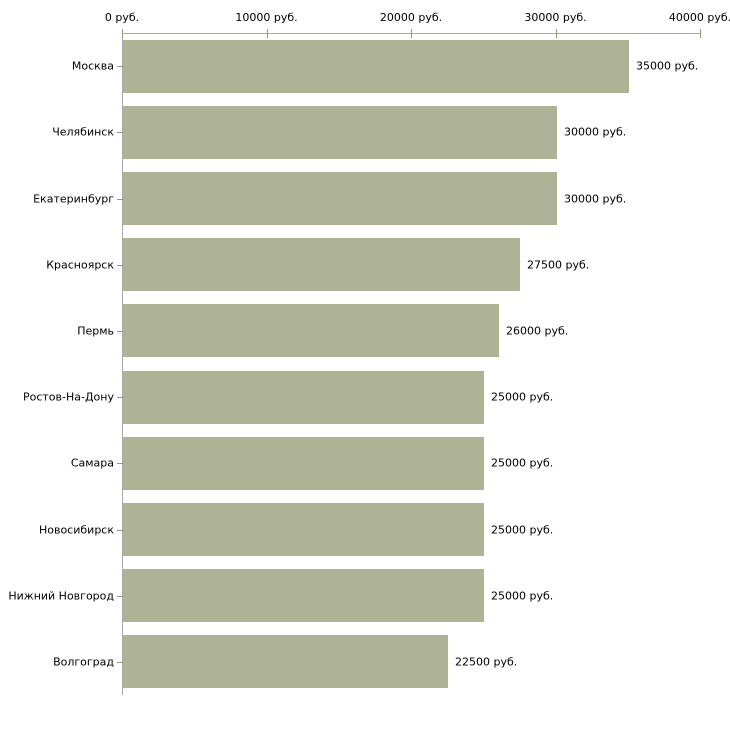  Describe the element at coordinates (667, 66) in the screenshot. I see `bar-value-label: 35000 руб.` at that location.